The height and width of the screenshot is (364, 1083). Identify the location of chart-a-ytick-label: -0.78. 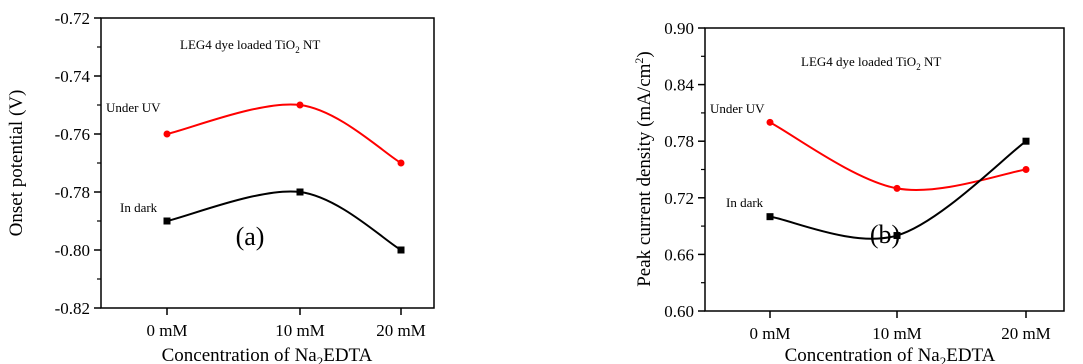
(72, 192).